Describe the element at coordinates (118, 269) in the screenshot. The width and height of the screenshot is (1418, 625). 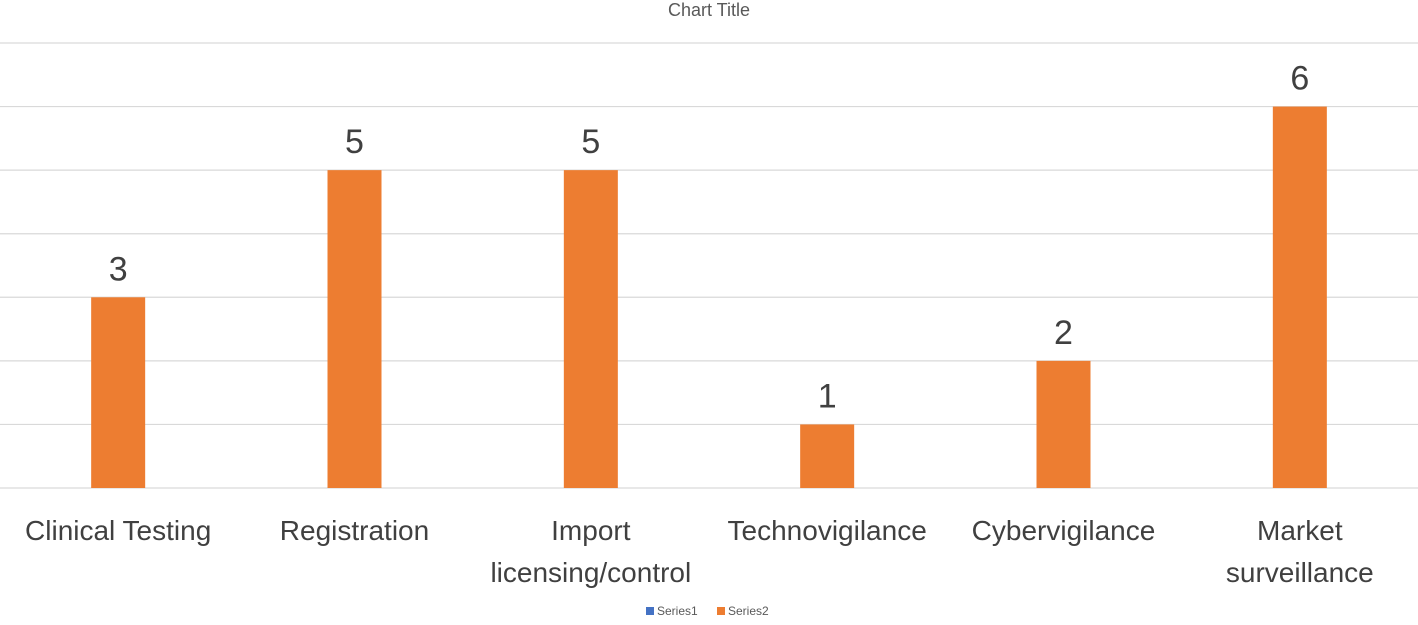
I see `data-label: 3` at that location.